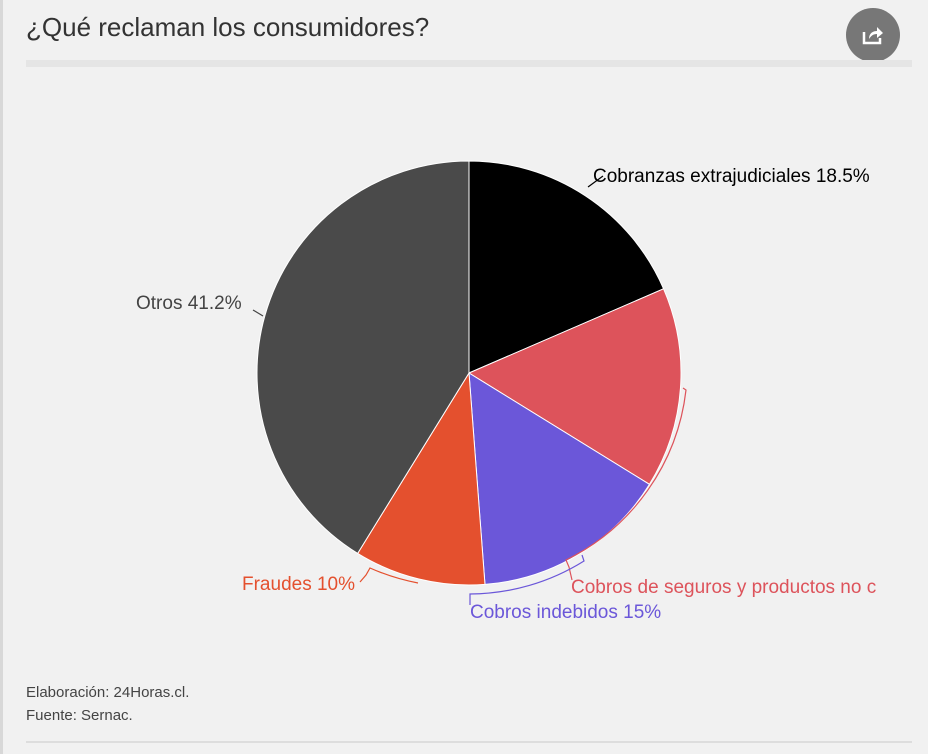 This screenshot has height=754, width=928. What do you see at coordinates (363, 357) in the screenshot?
I see `pie-slice-otros` at bounding box center [363, 357].